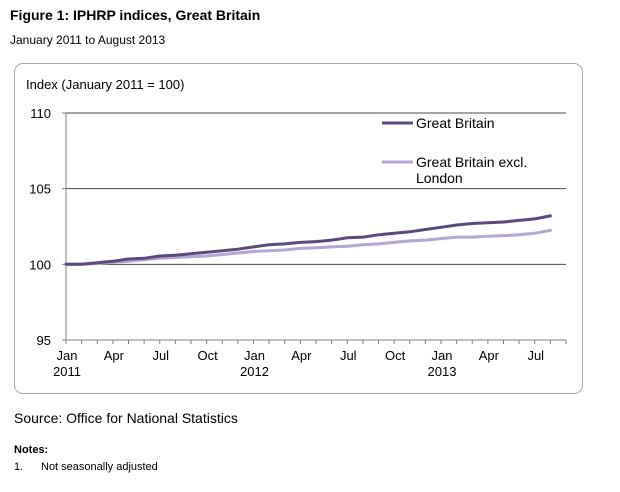 This screenshot has width=620, height=492. Describe the element at coordinates (40, 189) in the screenshot. I see `y-tick-label: 105` at that location.